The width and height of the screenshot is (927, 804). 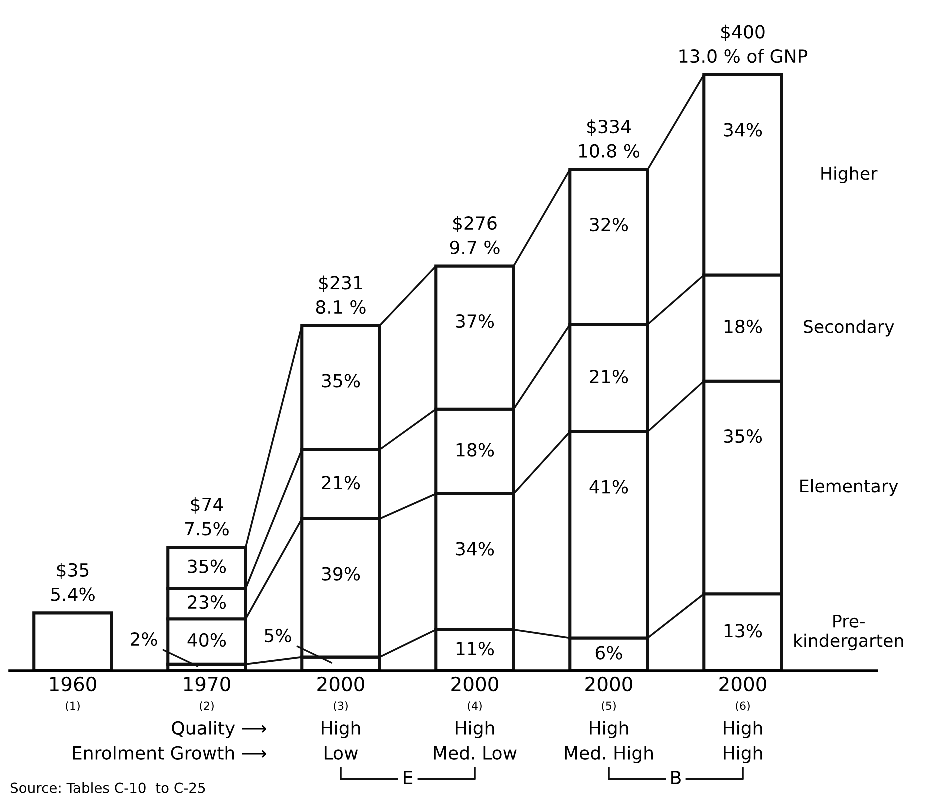 I want to click on source-note: Source: Tables C-10 to C-25, so click(x=108, y=788).